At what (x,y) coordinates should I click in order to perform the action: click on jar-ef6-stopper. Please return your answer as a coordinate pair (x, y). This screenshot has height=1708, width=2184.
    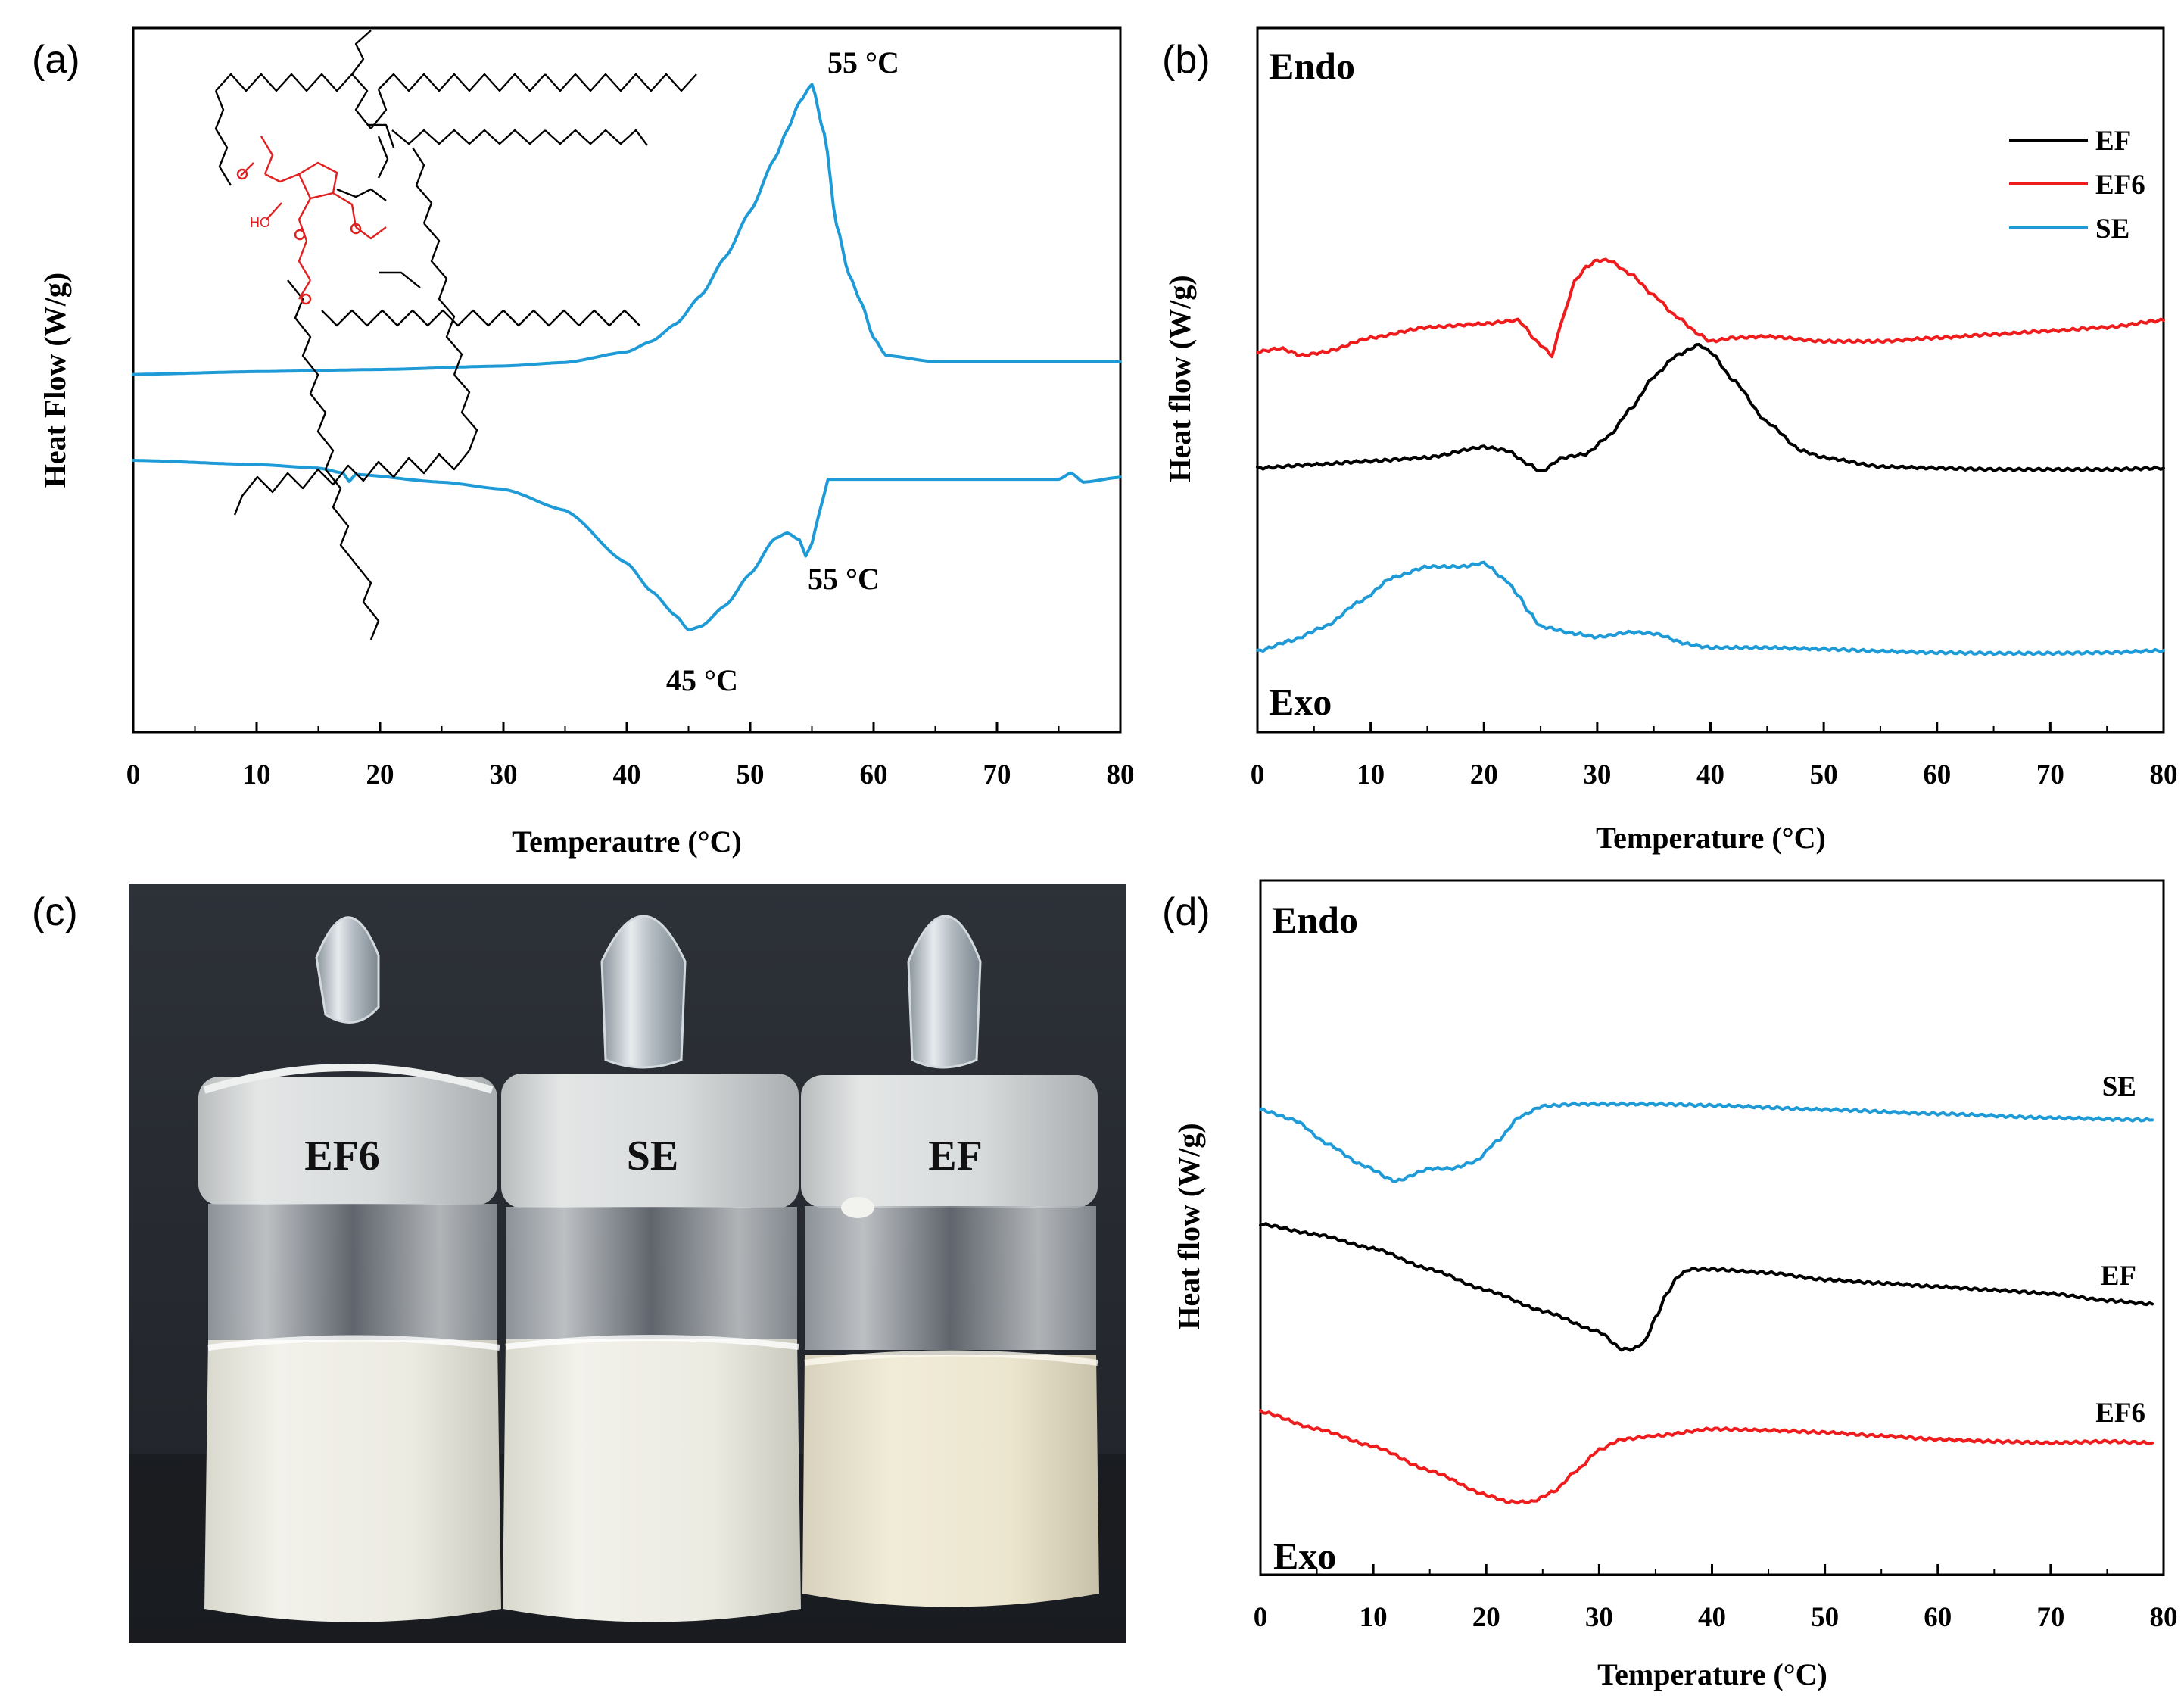
    Looking at the image, I should click on (347, 970).